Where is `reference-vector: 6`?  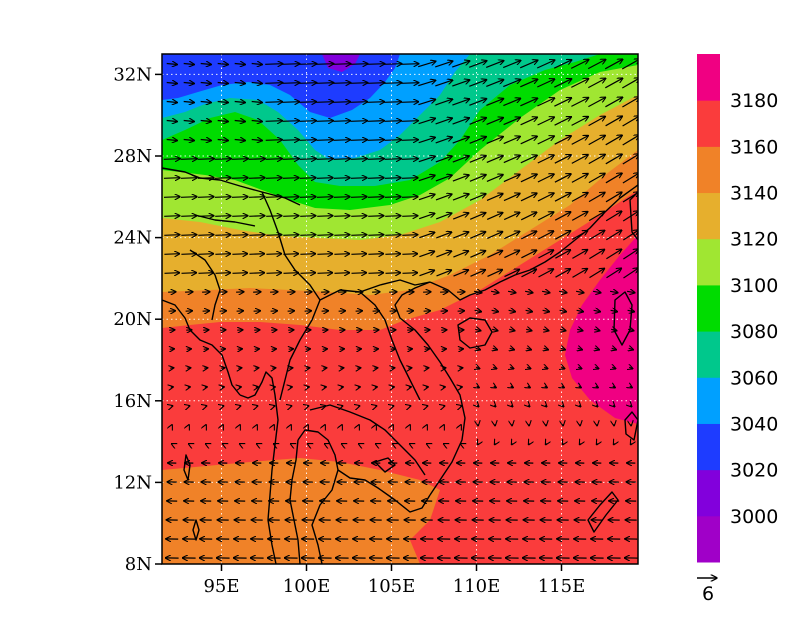
reference-vector: 6 is located at coordinates (707, 591).